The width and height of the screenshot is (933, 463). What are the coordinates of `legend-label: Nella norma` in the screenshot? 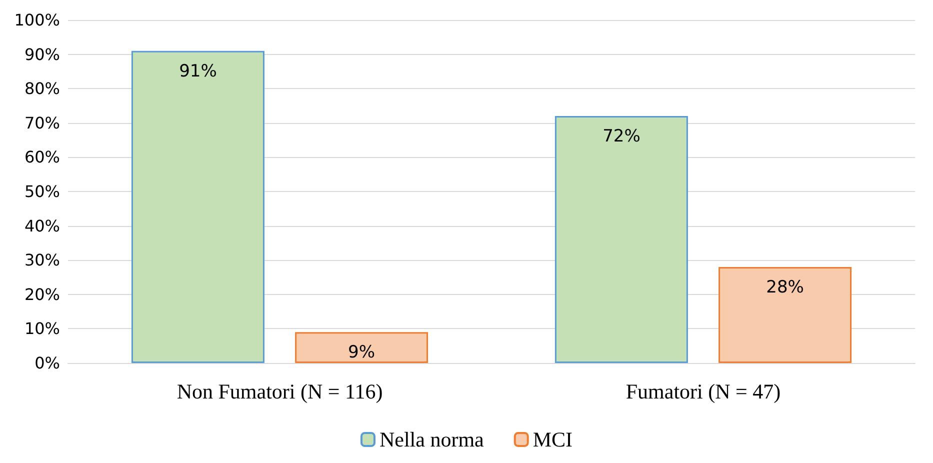 It's located at (432, 440).